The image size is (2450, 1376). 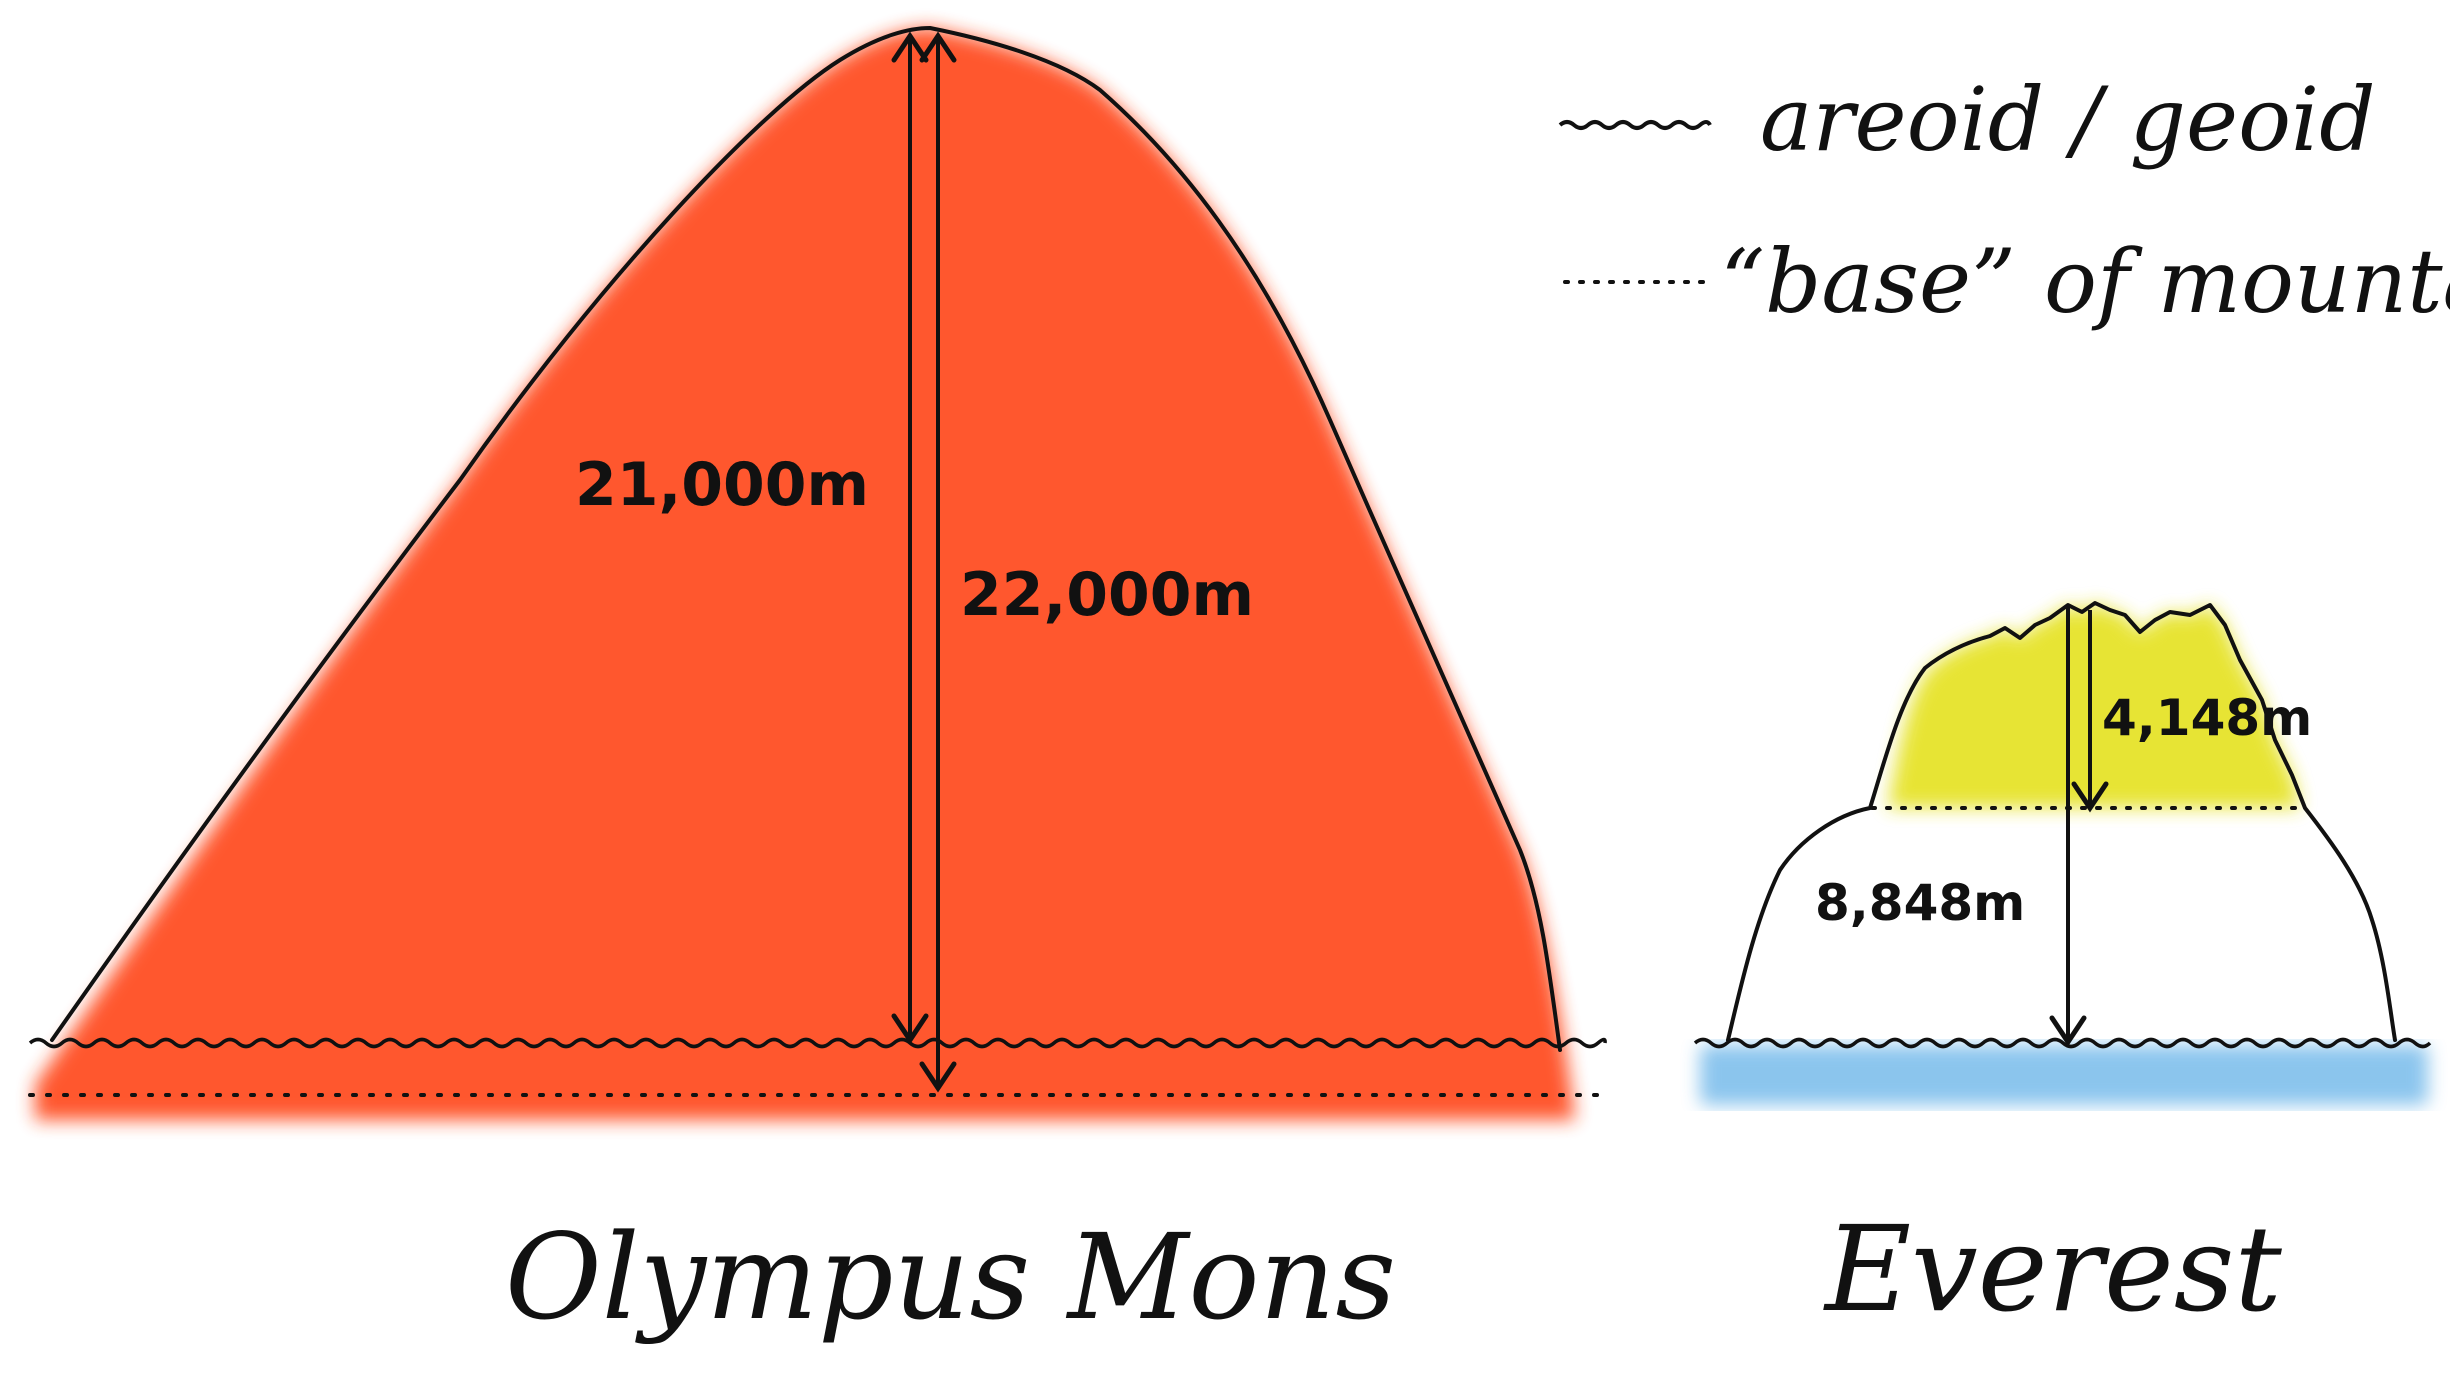 What do you see at coordinates (2094, 705) in the screenshot?
I see `everest-summit-fill` at bounding box center [2094, 705].